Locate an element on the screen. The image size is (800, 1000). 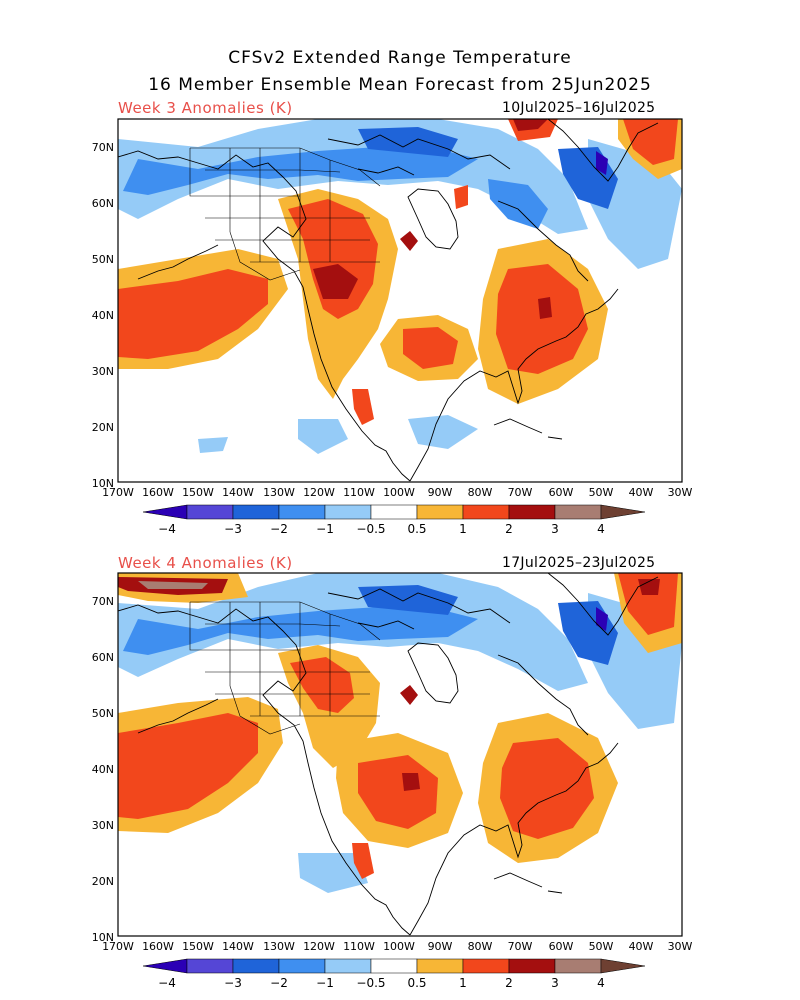
week3-date-range: 10Jul2025–16Jul2025 is located at coordinates (579, 108).